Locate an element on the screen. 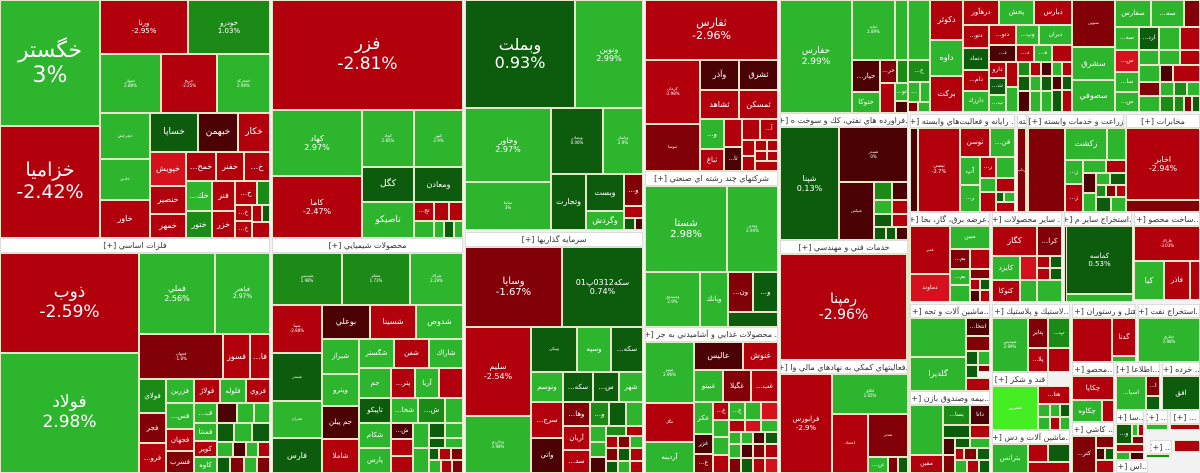  stock-tile: فولاد 2.98% is located at coordinates (69, 413).